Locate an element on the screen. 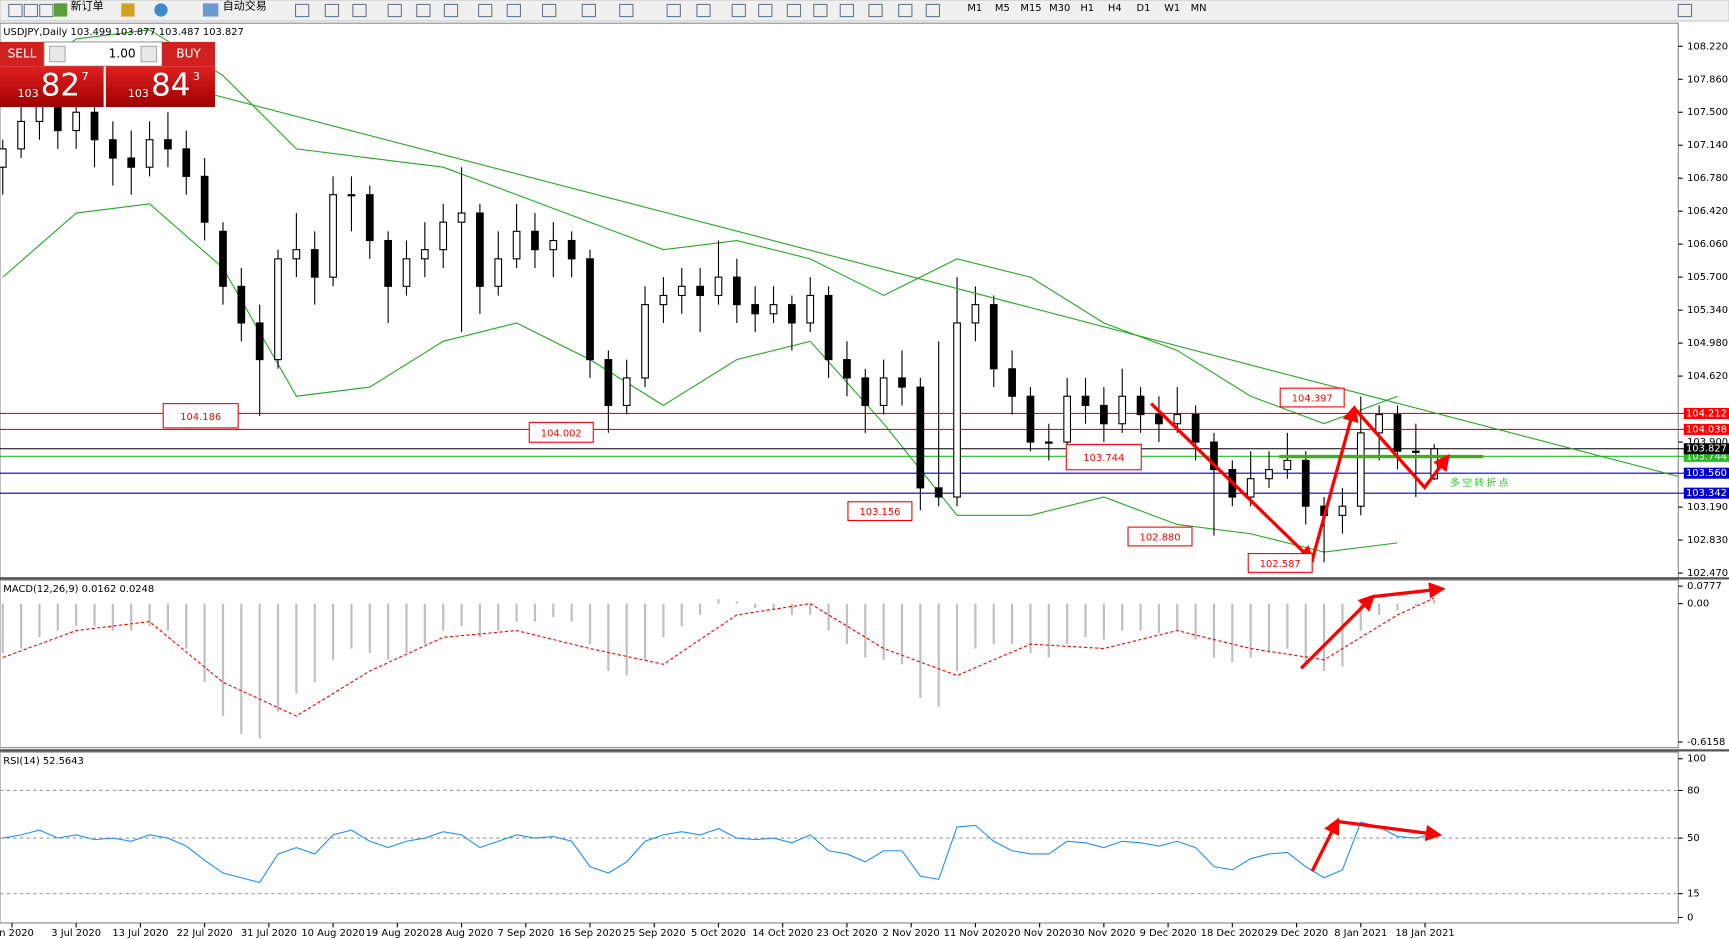 This screenshot has height=939, width=1729. level-label: 104.212 is located at coordinates (1706, 413).